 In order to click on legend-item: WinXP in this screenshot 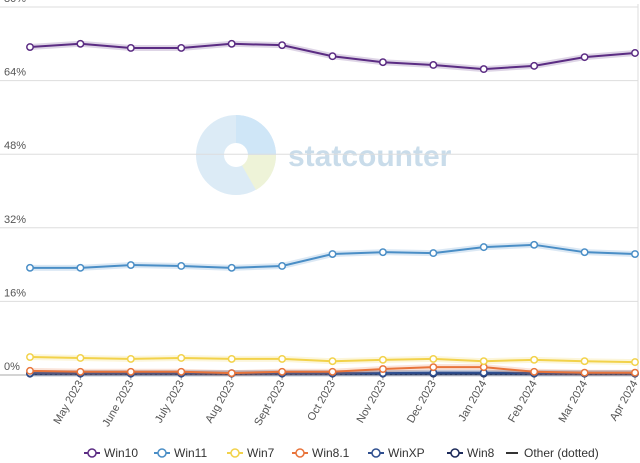, I will do `click(396, 453)`.